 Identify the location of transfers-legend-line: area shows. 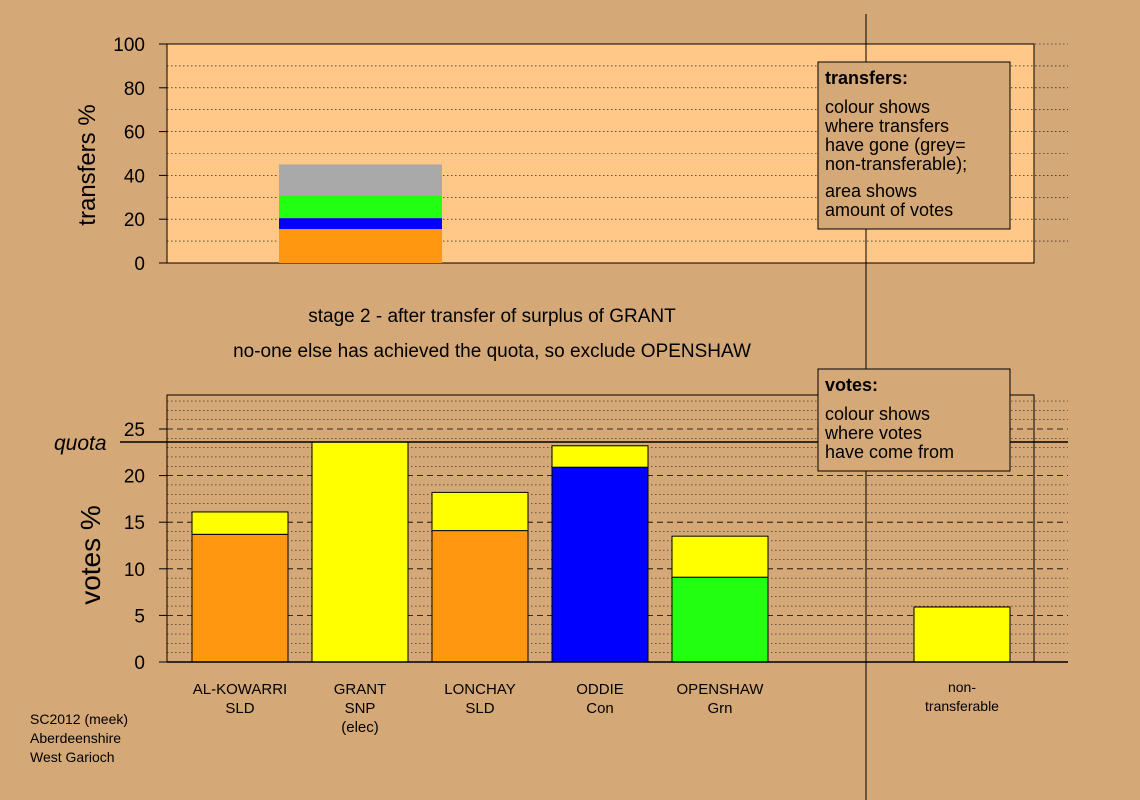
(871, 191).